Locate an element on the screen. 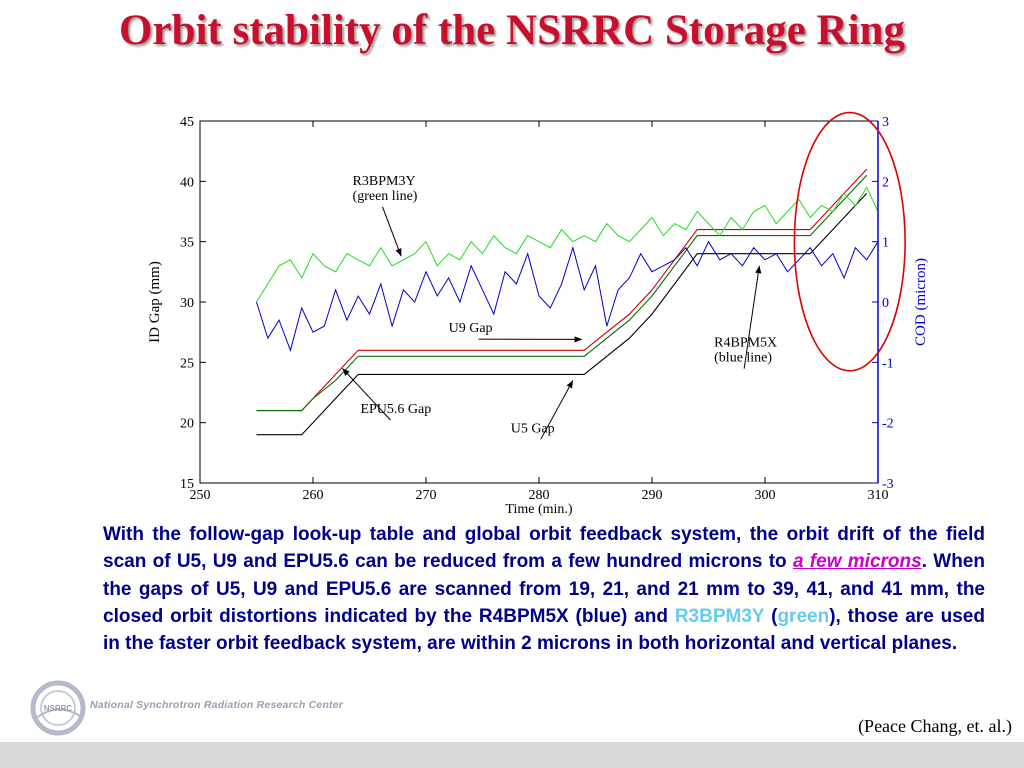 This screenshot has width=1024, height=768. r3bpm3y-cod-line is located at coordinates (567, 244).